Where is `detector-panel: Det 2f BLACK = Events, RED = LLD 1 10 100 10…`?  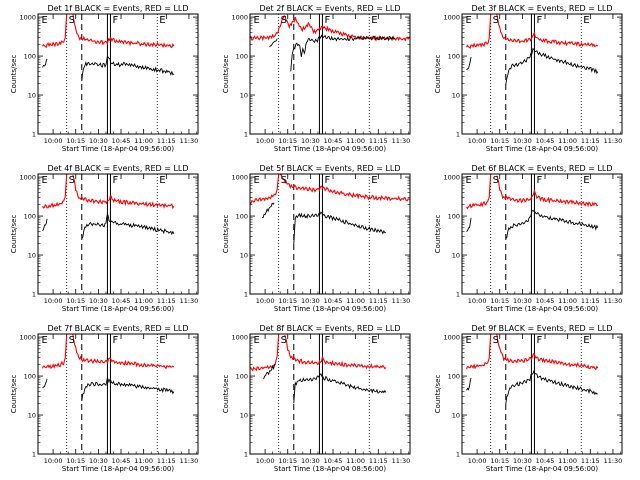 detector-panel: Det 2f BLACK = Events, RED = LLD 1 10 100 10… is located at coordinates (316, 78).